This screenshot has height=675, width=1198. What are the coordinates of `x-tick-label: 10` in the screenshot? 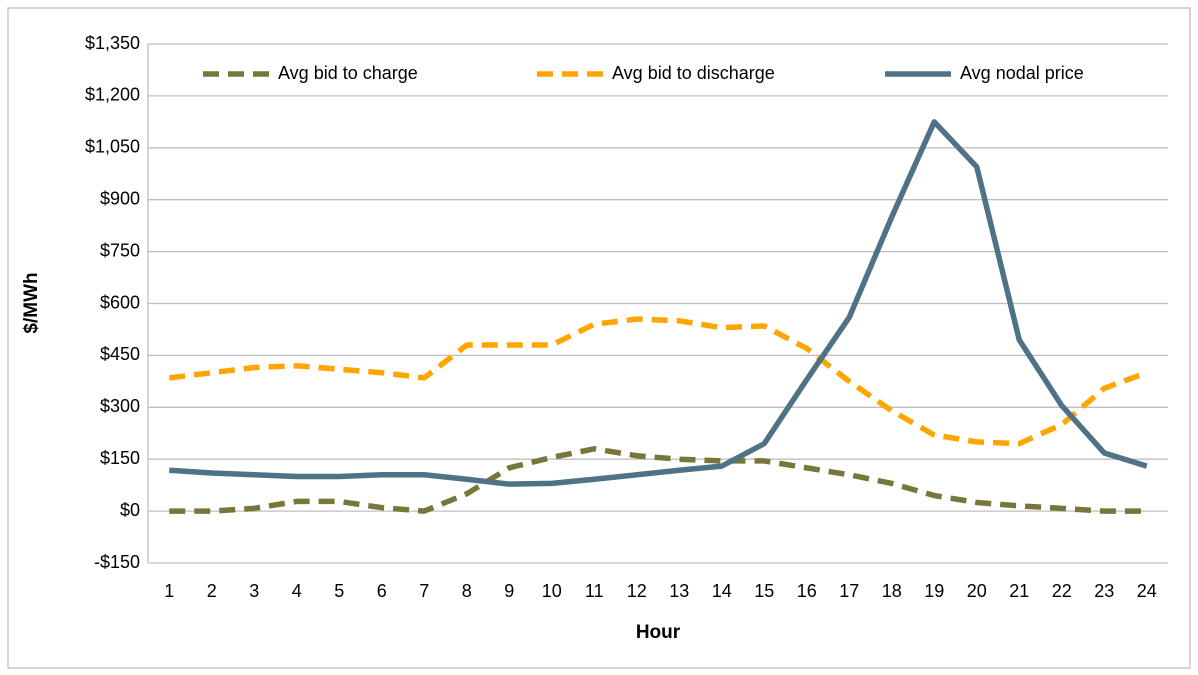 It's located at (552, 591).